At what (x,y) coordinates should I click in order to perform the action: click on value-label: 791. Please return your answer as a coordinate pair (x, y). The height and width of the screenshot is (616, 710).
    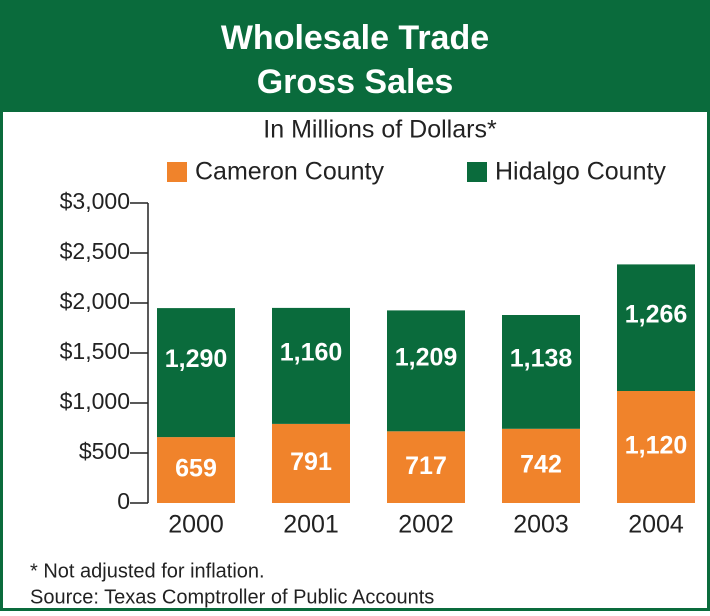
    Looking at the image, I should click on (311, 462).